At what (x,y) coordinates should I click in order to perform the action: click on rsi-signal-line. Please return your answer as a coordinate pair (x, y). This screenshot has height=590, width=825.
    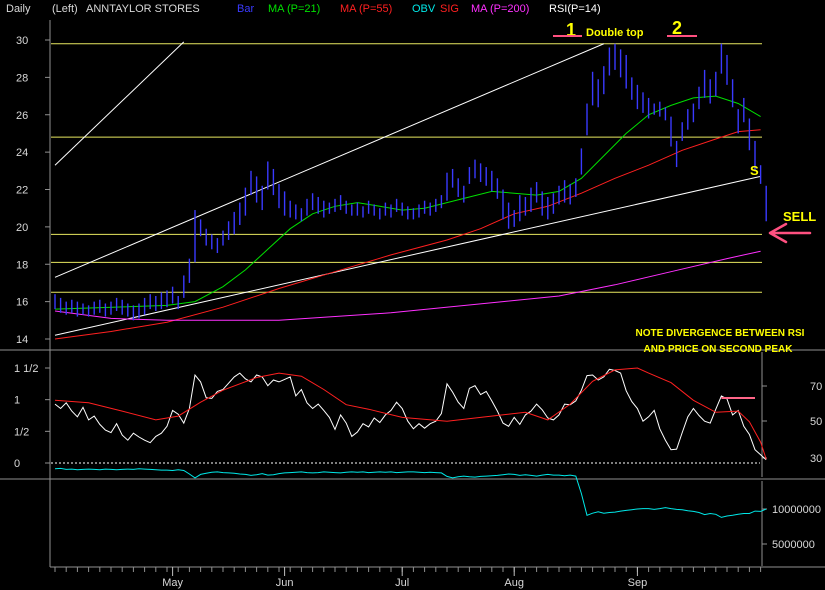
    Looking at the image, I should click on (410, 413).